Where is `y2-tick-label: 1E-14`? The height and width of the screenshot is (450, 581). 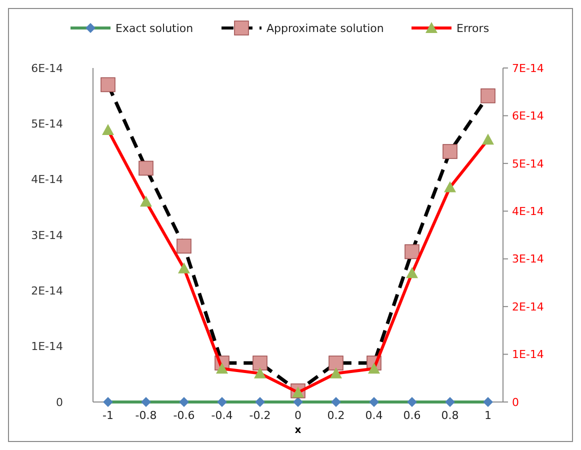
y2-tick-label: 1E-14 is located at coordinates (528, 355).